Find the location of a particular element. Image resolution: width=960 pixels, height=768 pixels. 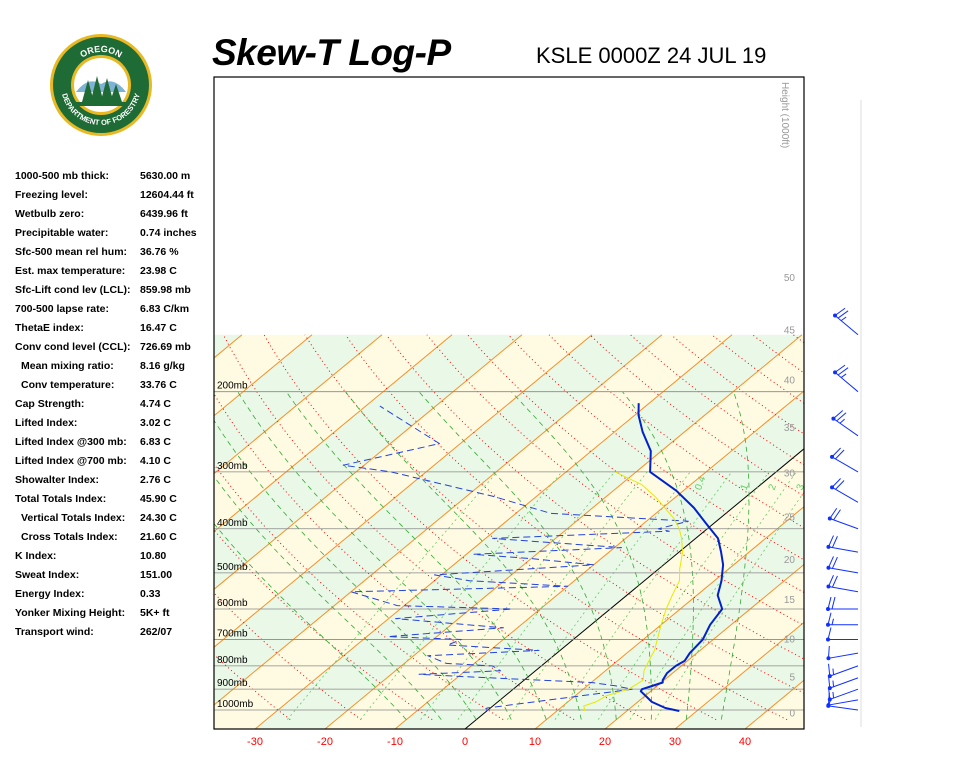

stat-label: Conv cond level (CCL): is located at coordinates (73, 347).